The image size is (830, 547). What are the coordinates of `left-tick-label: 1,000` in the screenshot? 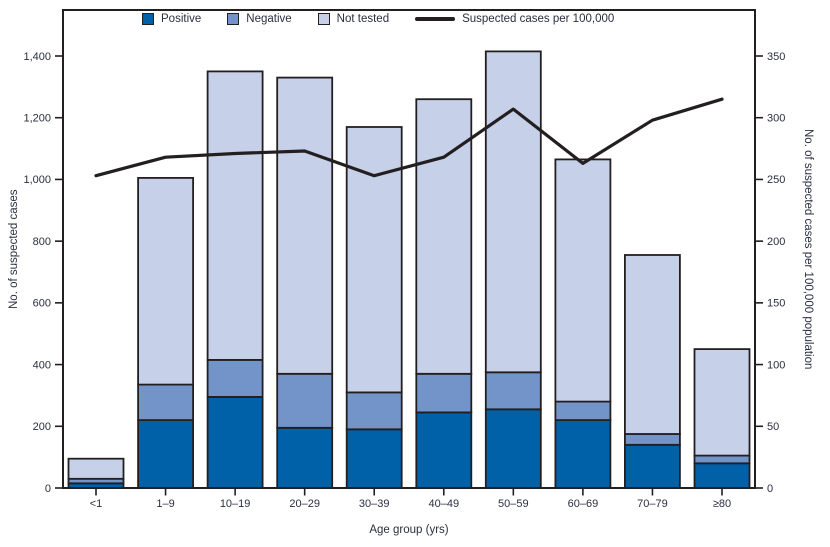 It's located at (37, 180).